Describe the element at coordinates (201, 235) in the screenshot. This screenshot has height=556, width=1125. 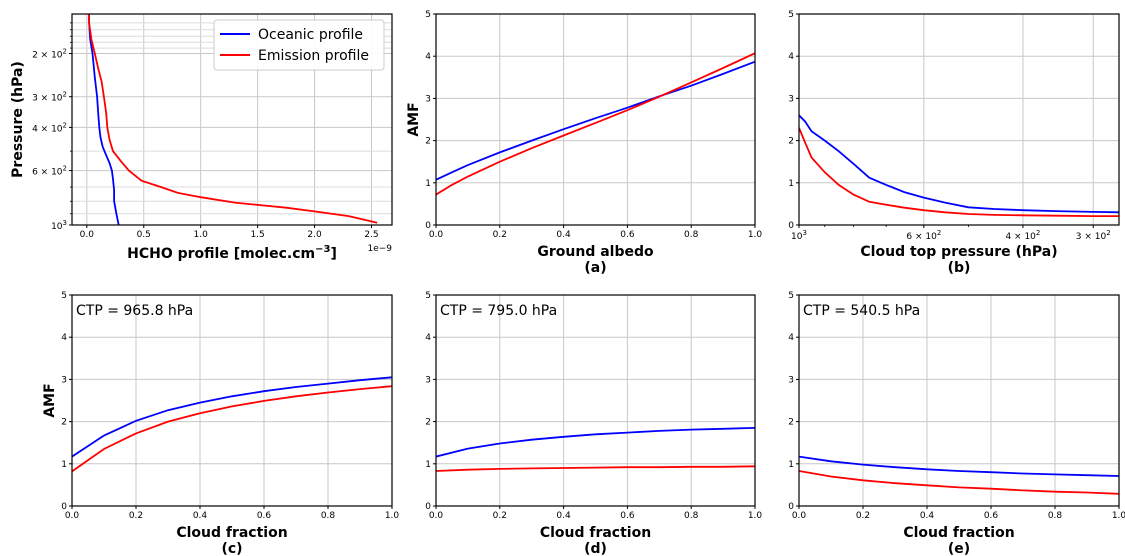
I see `x-tick-label-2: 1.0` at that location.